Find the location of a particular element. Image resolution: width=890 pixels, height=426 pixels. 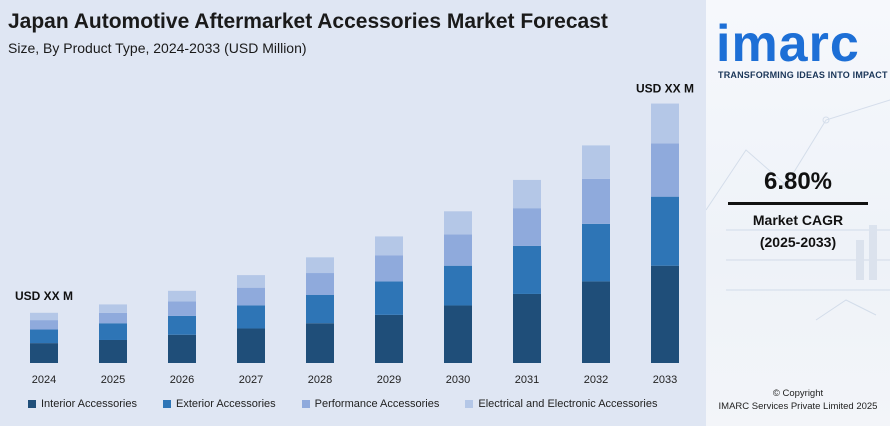

bar-performance-accessories-2024 is located at coordinates (44, 325).